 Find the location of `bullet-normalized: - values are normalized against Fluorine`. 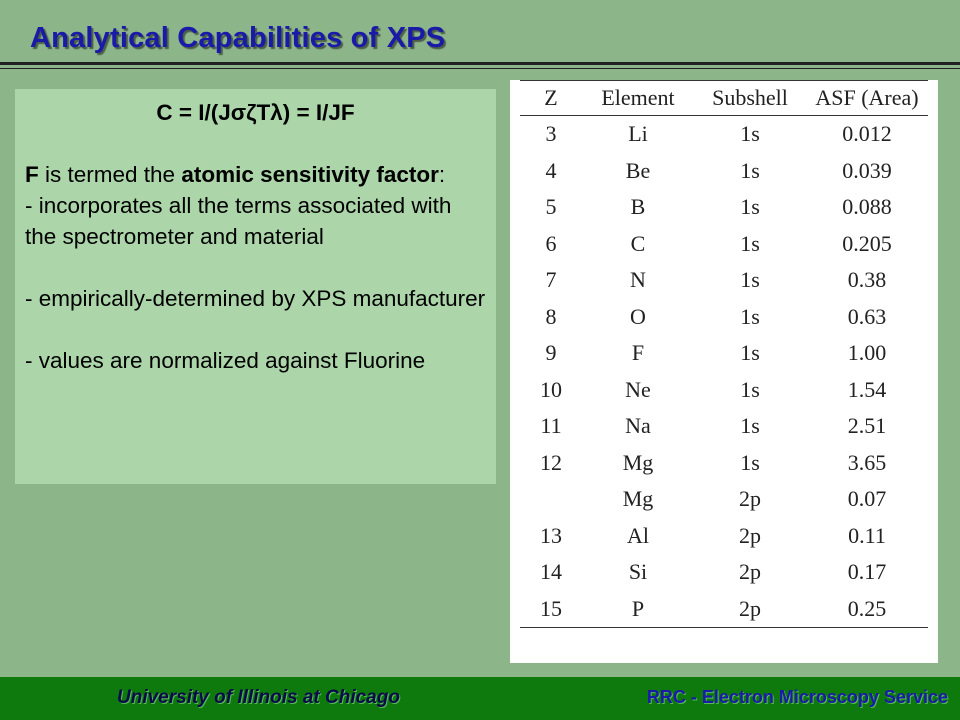

bullet-normalized: - values are normalized against Fluorine is located at coordinates (225, 360).